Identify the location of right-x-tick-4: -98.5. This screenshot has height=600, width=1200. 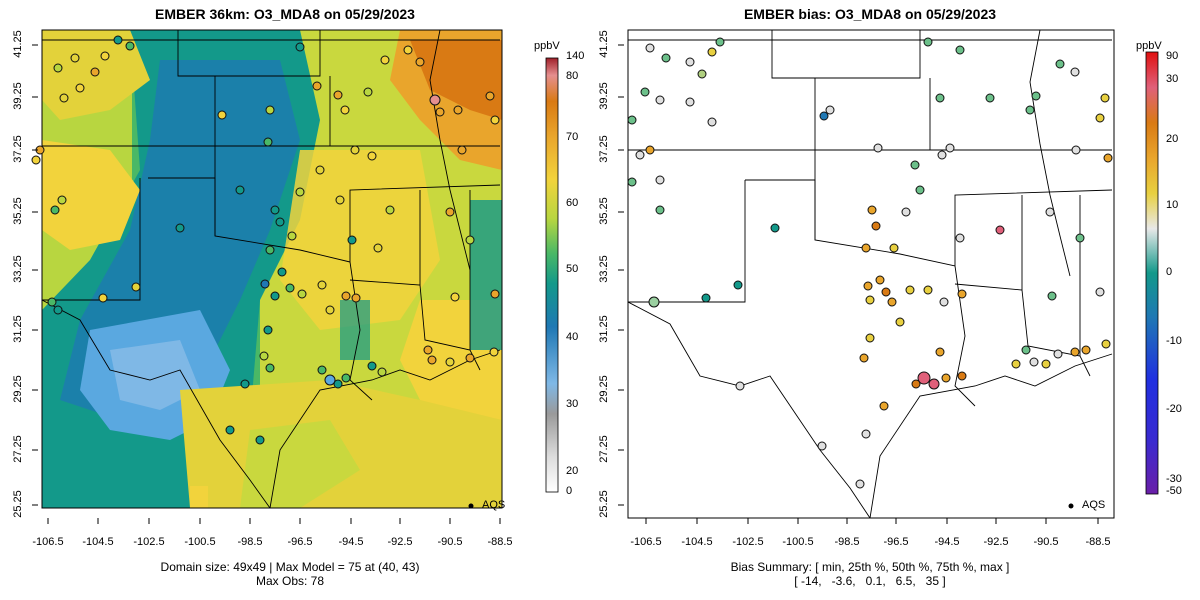
(847, 542).